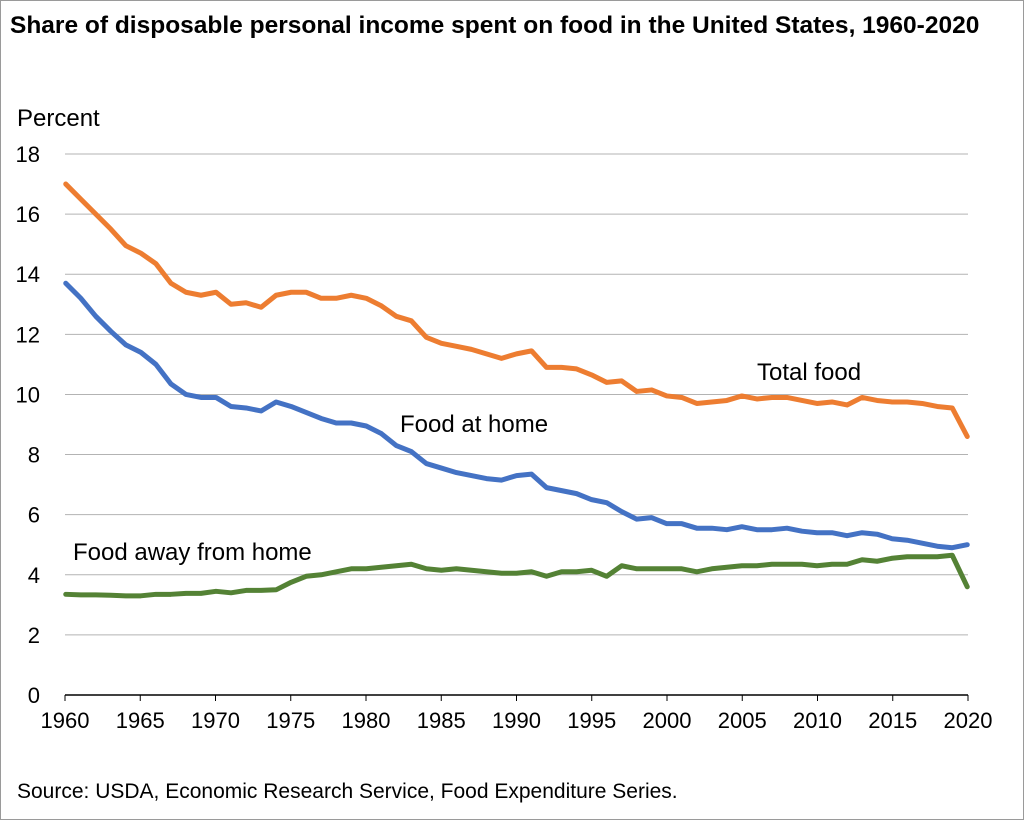  What do you see at coordinates (474, 424) in the screenshot?
I see `series-label-food-at-home: Food at home` at bounding box center [474, 424].